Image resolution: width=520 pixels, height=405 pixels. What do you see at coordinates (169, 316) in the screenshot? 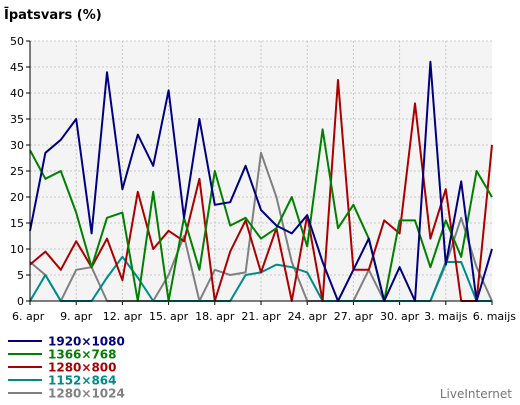
I see `x-tick-label: 15. apr` at bounding box center [169, 316].